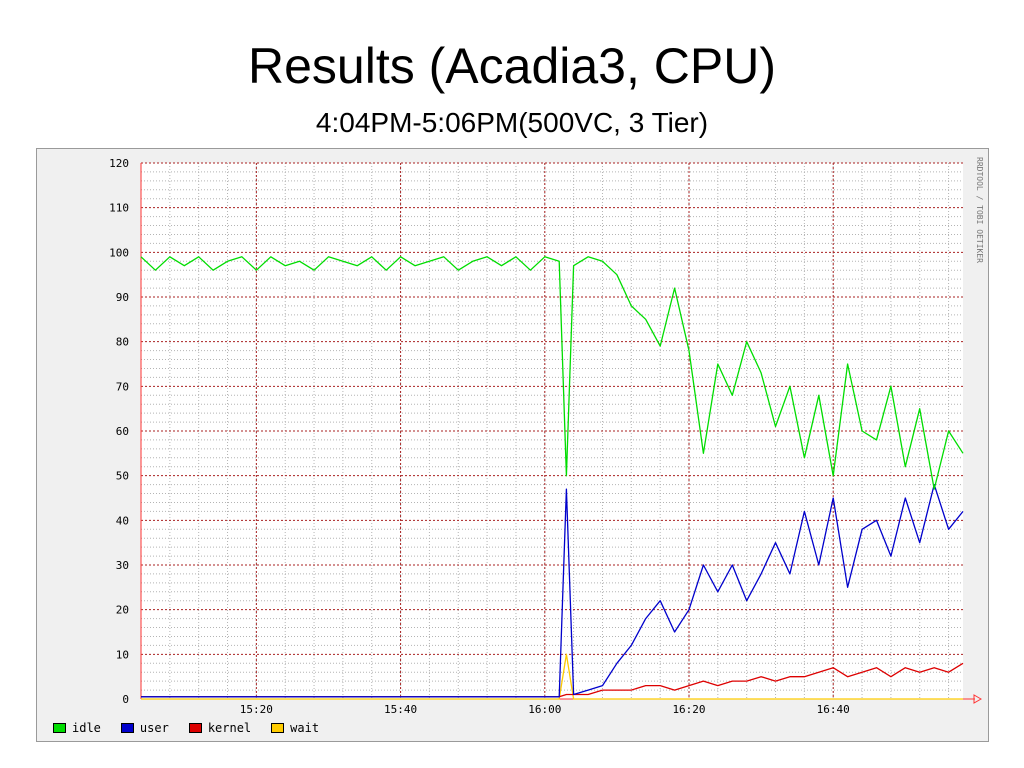  What do you see at coordinates (979, 210) in the screenshot?
I see `rrdtool-watermark: RRDTOOL / TOBI OETIKER` at bounding box center [979, 210].